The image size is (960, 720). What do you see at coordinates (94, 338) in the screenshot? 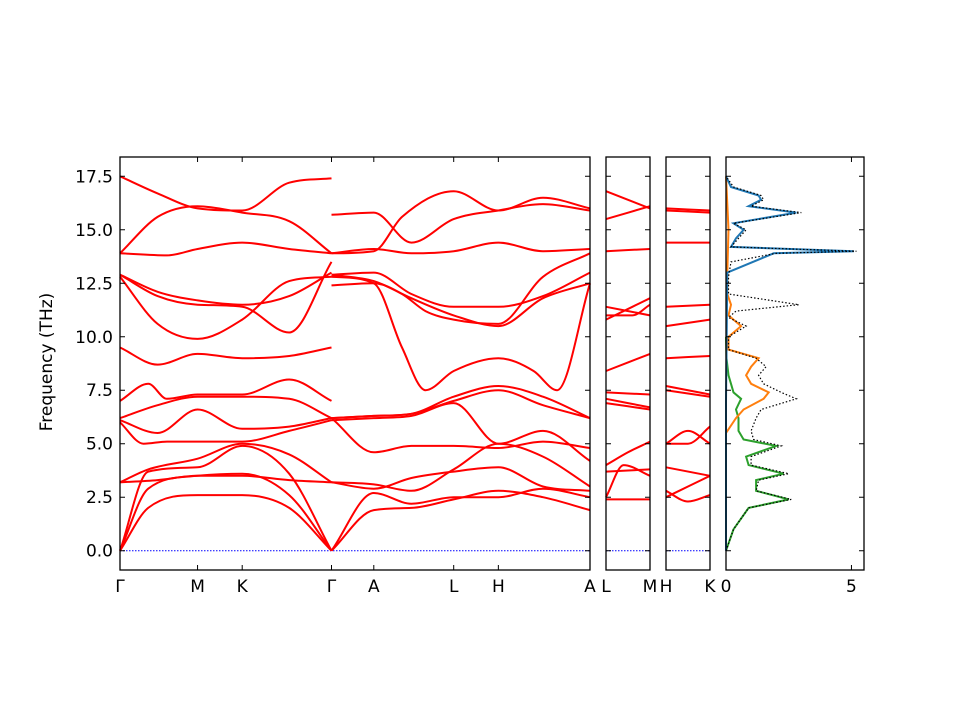
I see `y-tick-label: 10.0` at bounding box center [94, 338].